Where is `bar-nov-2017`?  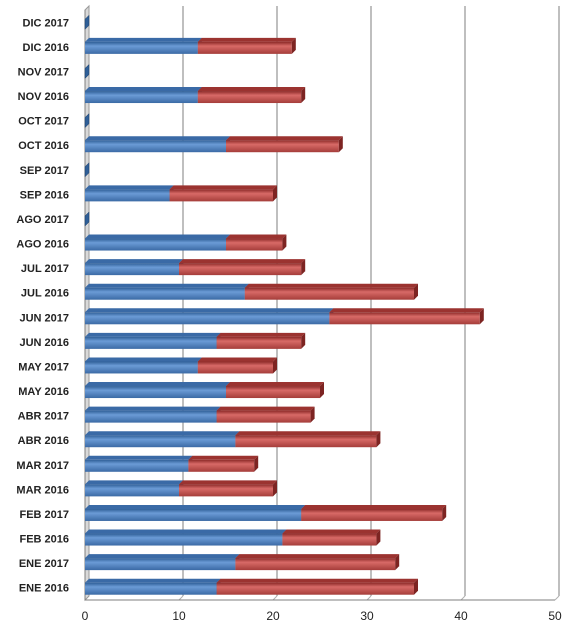 bar-nov-2017 is located at coordinates (87, 71).